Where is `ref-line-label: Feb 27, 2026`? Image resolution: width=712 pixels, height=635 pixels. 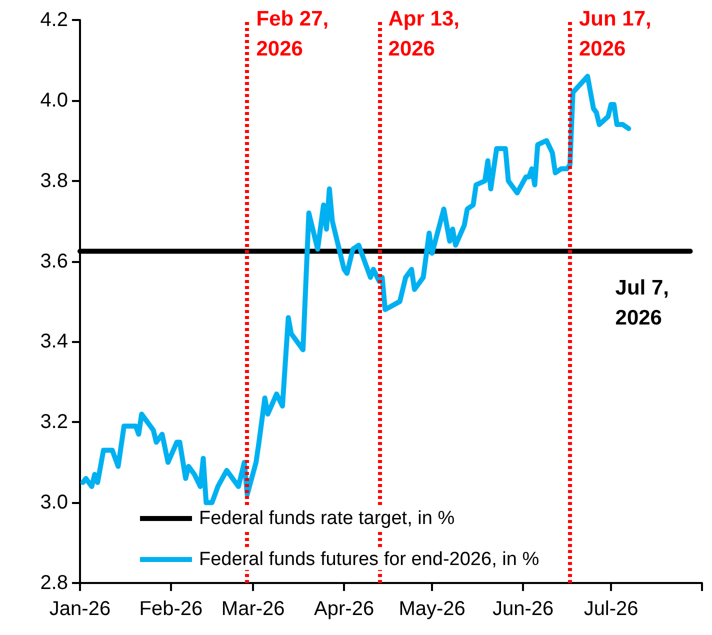 ref-line-label: Feb 27, 2026 is located at coordinates (295, 34).